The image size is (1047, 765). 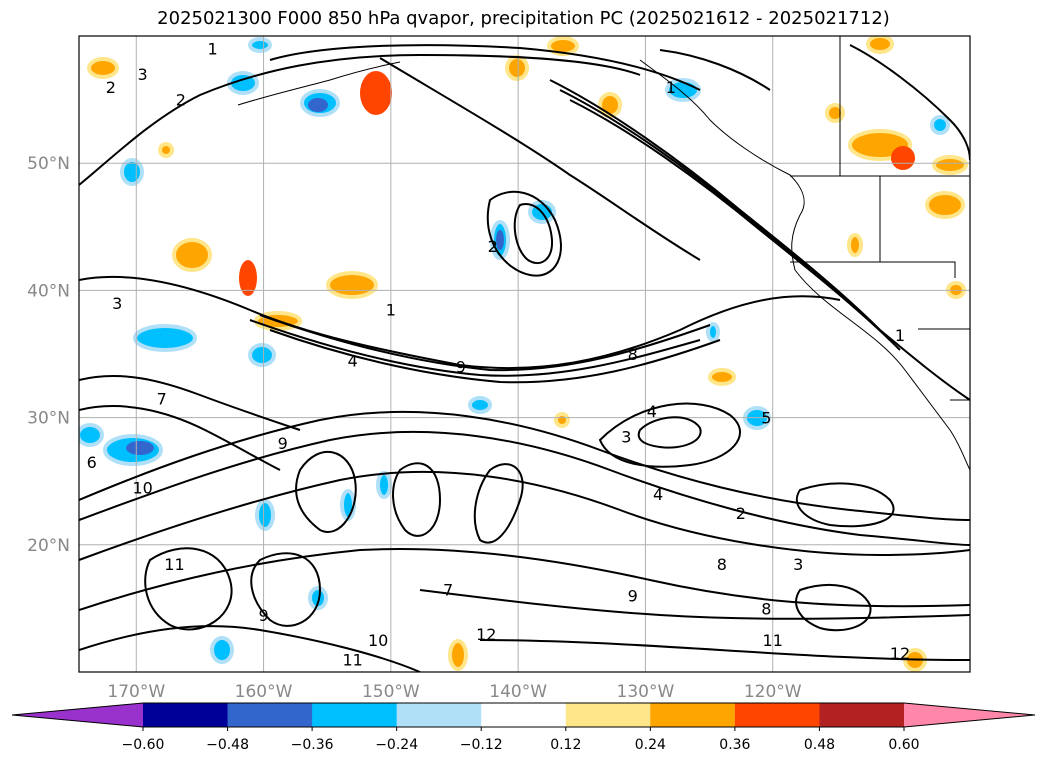 I want to click on colorbar-tick-label: 0.12, so click(x=565, y=745).